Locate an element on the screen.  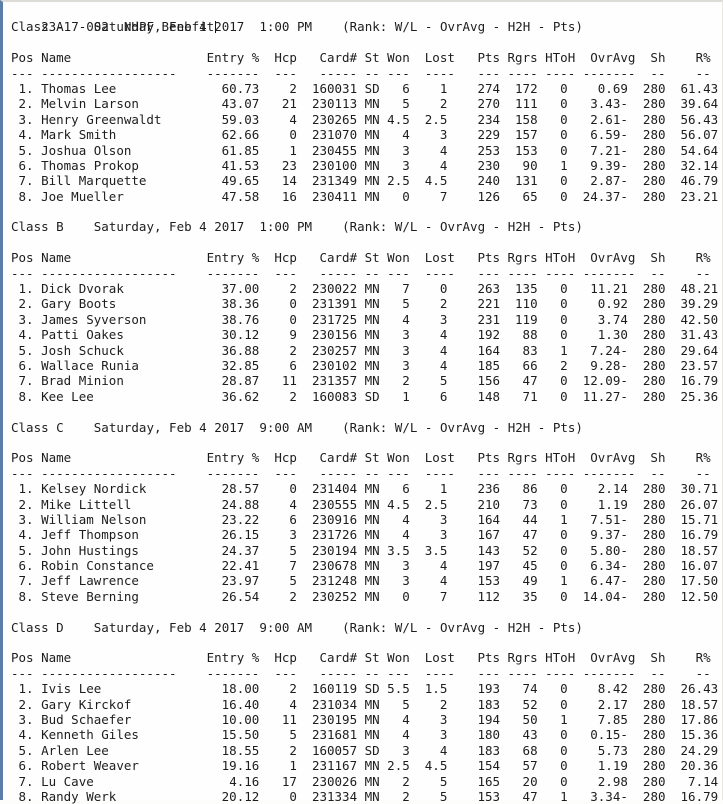
cell-pos: 3. is located at coordinates (22, 719).